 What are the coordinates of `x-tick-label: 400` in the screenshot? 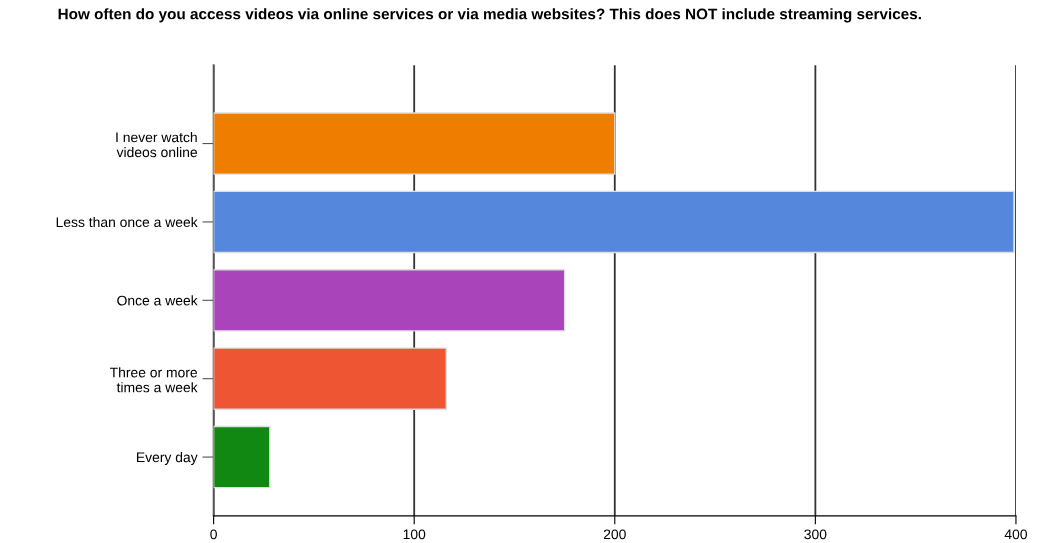 It's located at (1015, 534).